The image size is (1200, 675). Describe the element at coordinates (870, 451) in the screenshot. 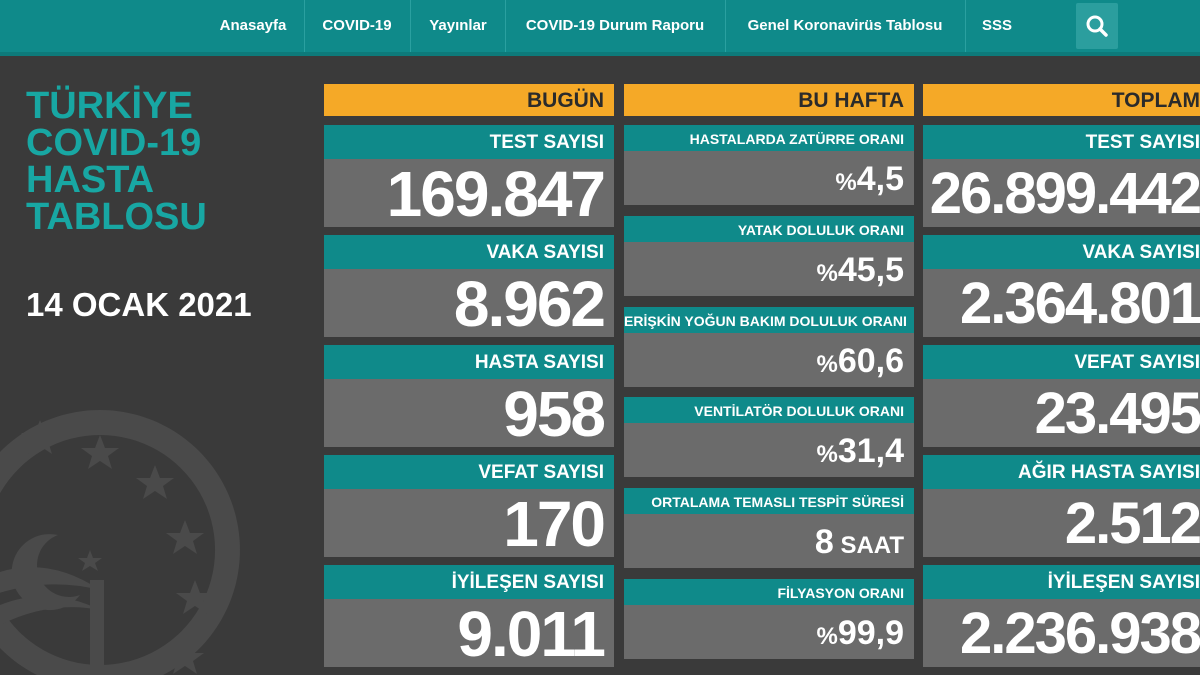

I see `stat-number: 31,4` at that location.